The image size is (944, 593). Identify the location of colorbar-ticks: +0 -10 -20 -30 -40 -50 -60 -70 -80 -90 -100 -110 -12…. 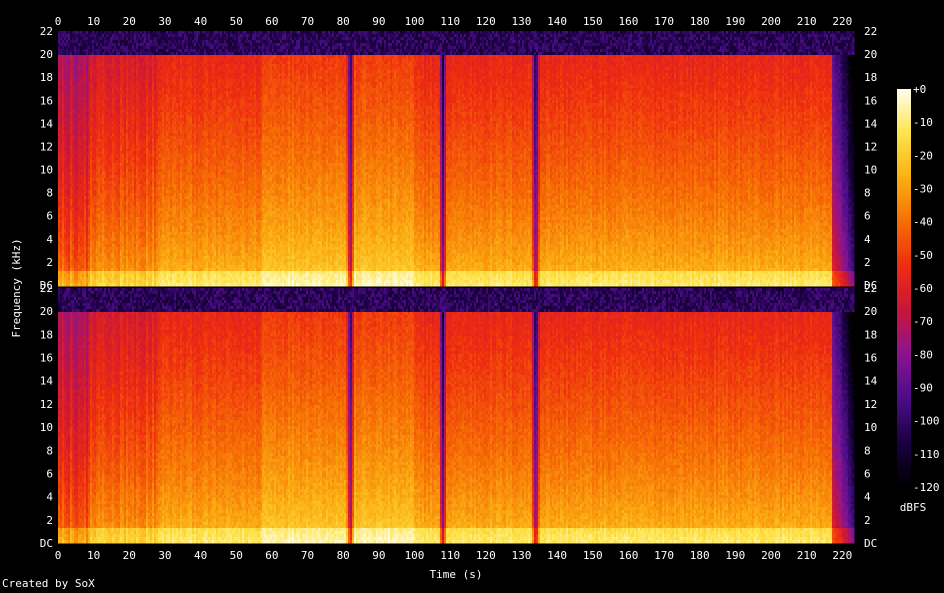
(926, 288).